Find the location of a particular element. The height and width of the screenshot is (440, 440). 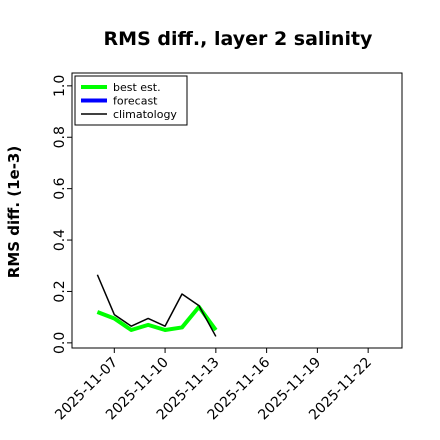

legend-label: climatology is located at coordinates (145, 114).